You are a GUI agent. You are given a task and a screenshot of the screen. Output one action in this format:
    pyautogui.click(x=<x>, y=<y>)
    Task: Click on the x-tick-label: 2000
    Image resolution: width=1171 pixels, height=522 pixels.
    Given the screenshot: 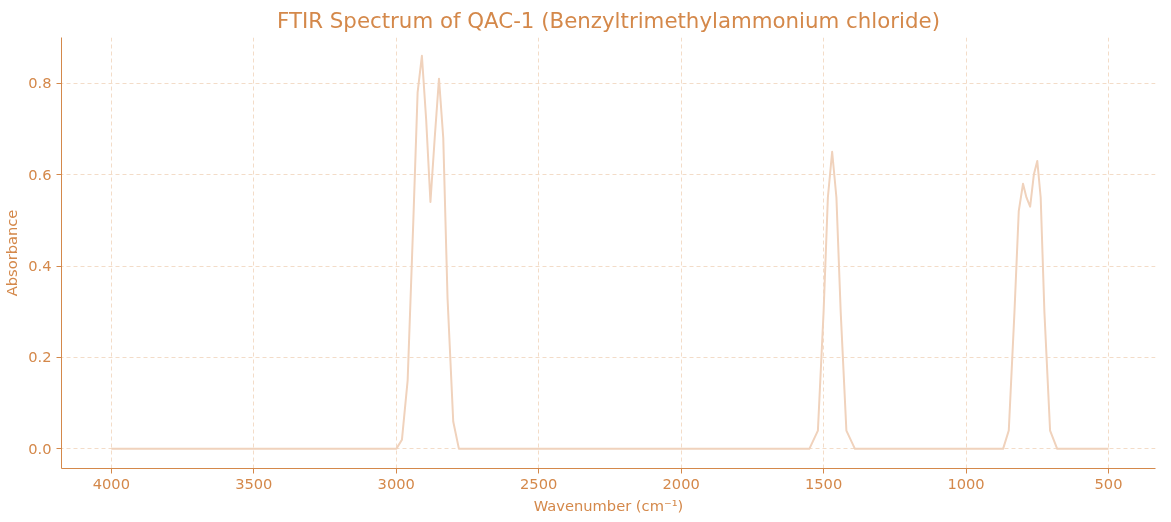 What is the action you would take?
    pyautogui.click(x=681, y=483)
    